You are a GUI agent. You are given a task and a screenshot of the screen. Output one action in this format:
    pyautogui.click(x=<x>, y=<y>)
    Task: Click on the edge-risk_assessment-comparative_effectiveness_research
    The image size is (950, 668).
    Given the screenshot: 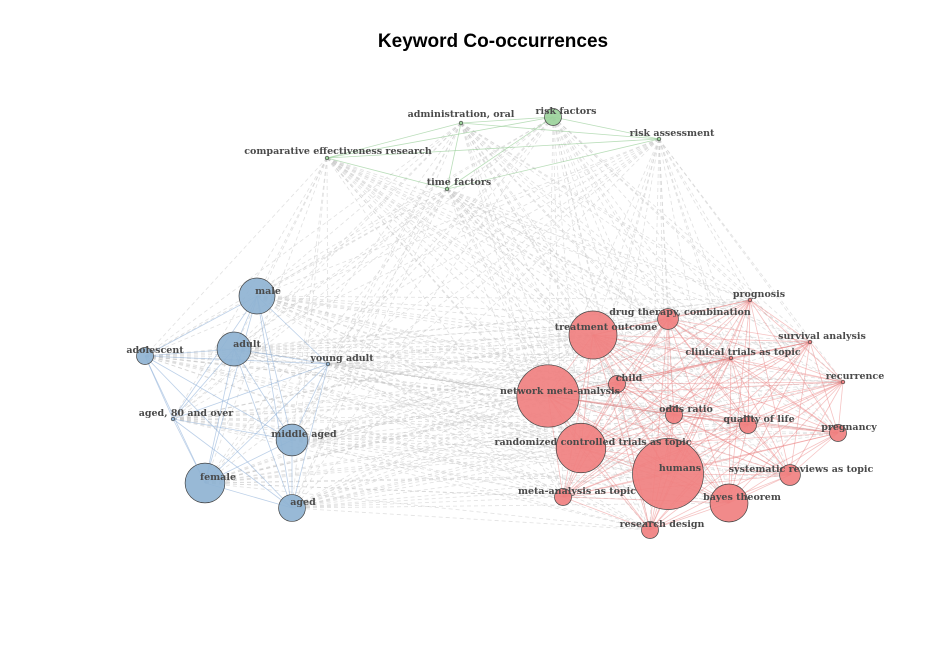 What is the action you would take?
    pyautogui.click(x=493, y=148)
    